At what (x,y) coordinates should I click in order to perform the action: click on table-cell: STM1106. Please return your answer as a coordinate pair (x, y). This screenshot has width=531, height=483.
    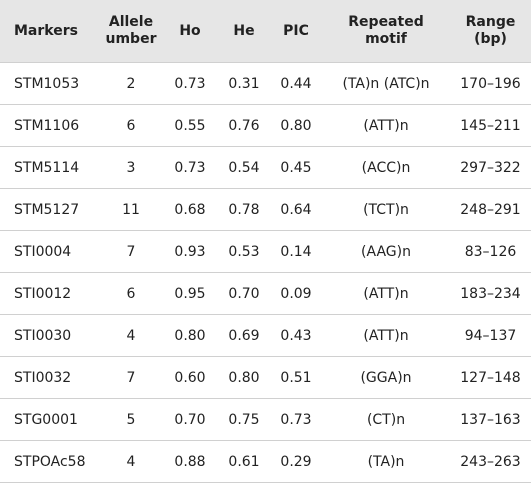
    Looking at the image, I should click on (50, 125).